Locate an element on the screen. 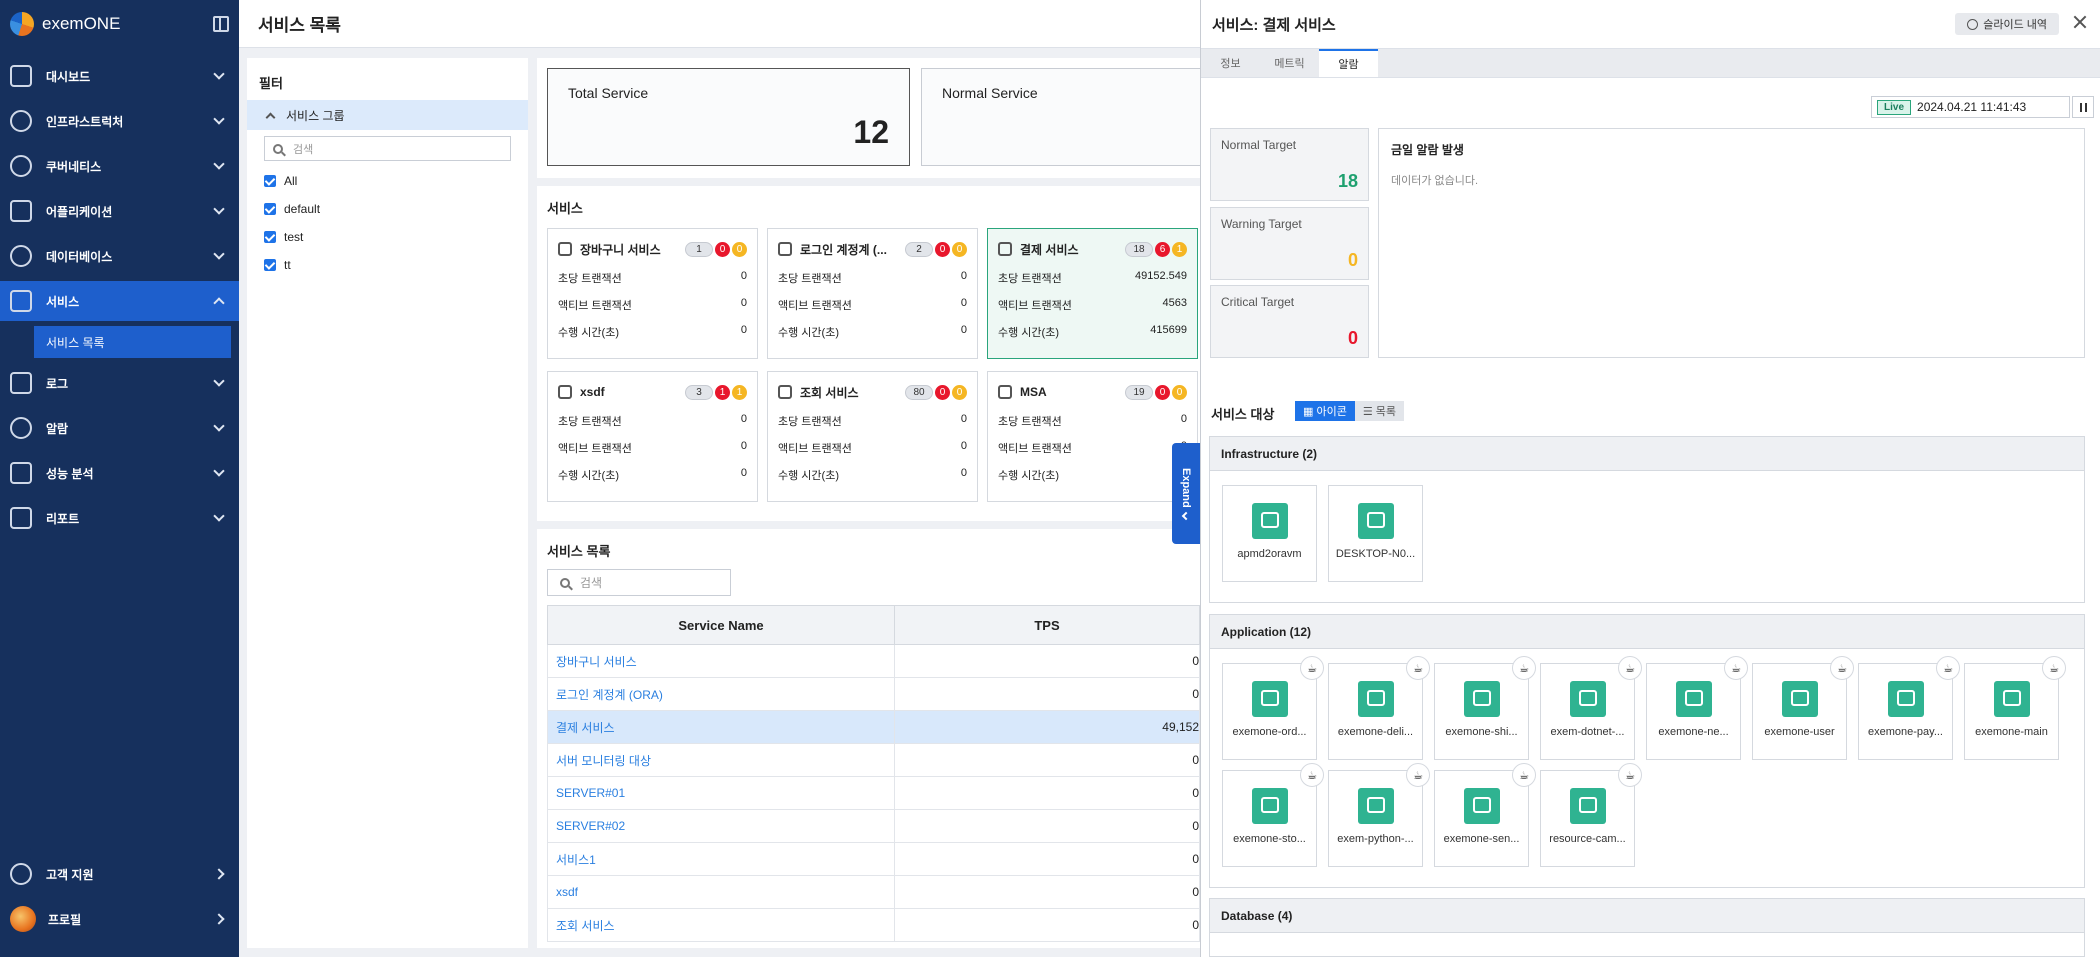 The width and height of the screenshot is (2100, 957). metric-label: 수행 시간(초) is located at coordinates (588, 333).